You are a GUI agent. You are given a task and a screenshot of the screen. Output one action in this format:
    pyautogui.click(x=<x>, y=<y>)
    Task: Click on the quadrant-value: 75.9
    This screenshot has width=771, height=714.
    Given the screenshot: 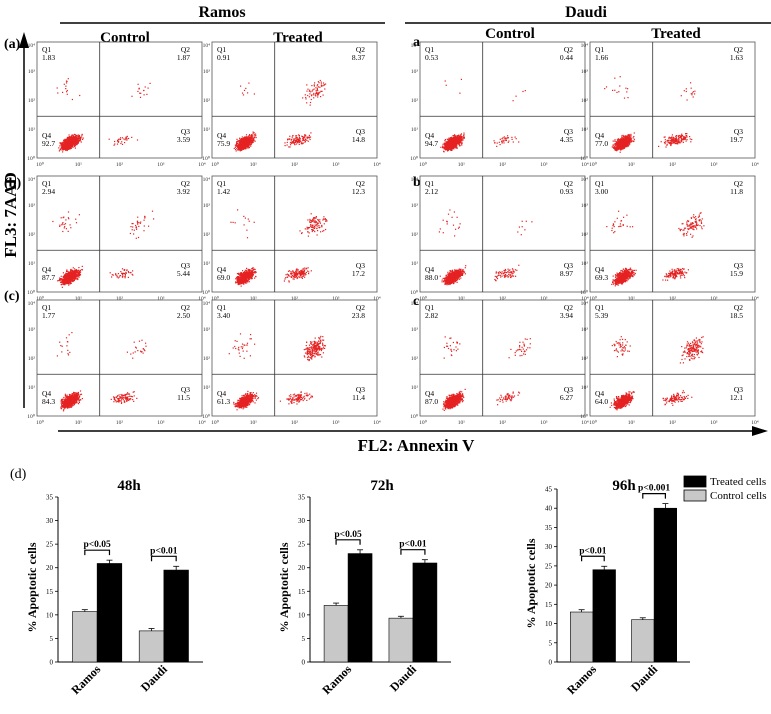 What is the action you would take?
    pyautogui.click(x=223, y=143)
    